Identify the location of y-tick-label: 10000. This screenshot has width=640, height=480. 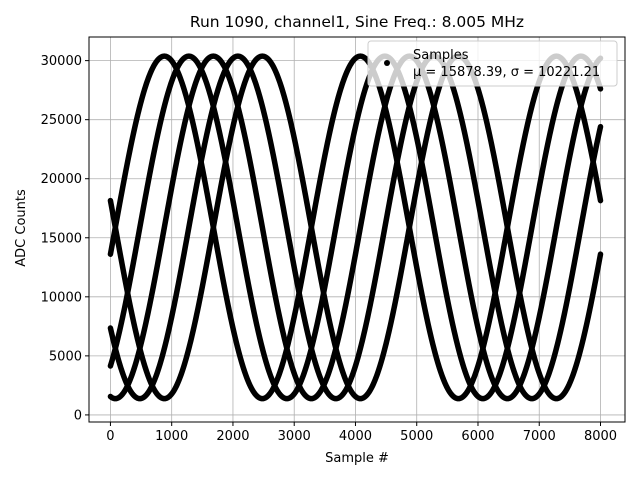
(61, 297).